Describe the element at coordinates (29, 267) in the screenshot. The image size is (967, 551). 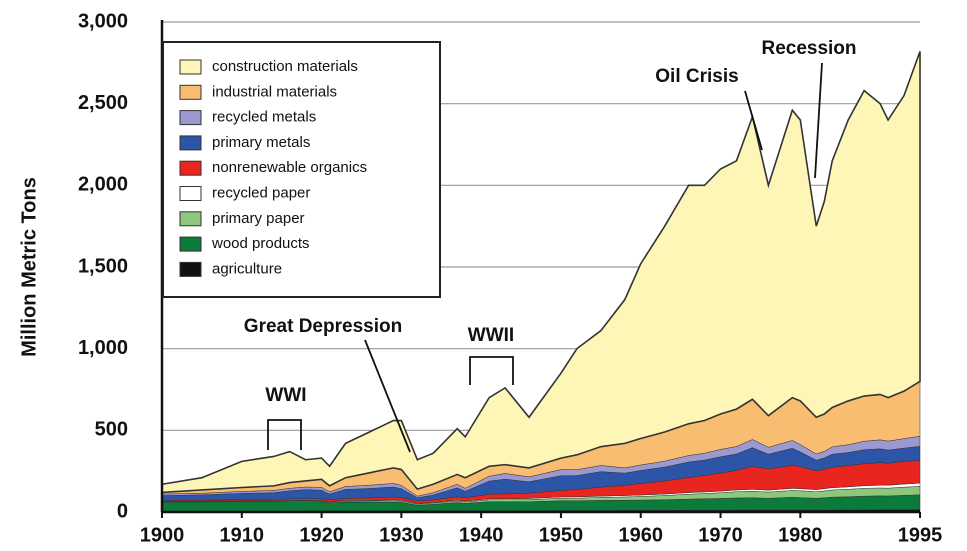
I see `y-axis-title: Million Metric Tons` at that location.